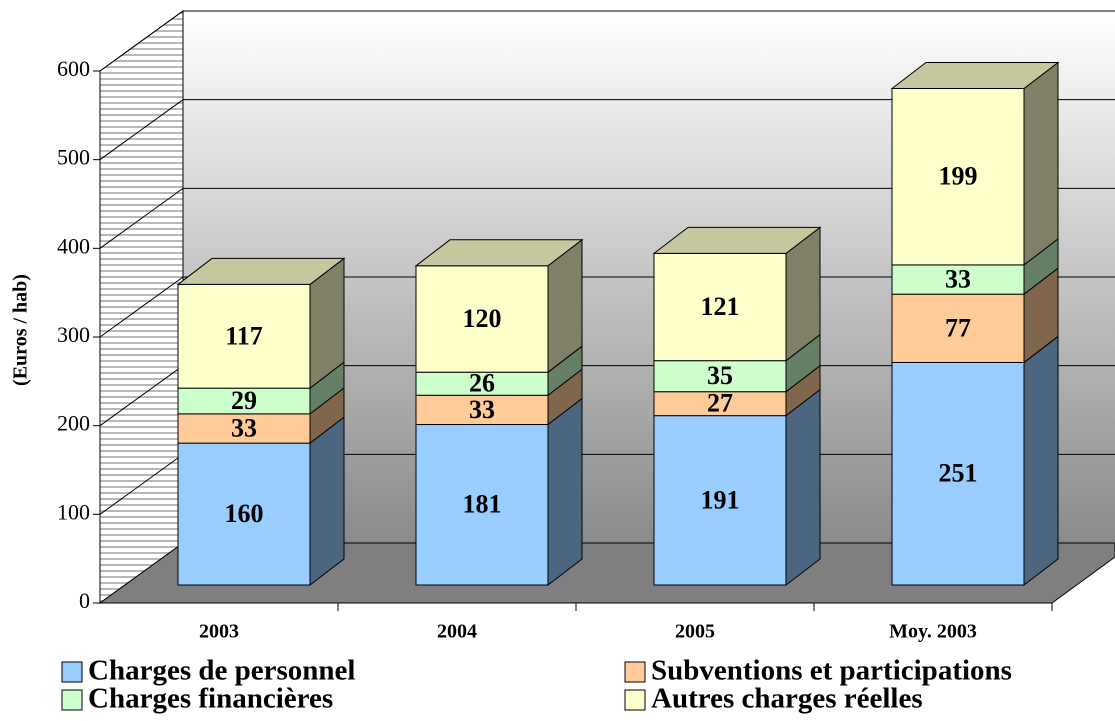 The height and width of the screenshot is (721, 1115). I want to click on data-label: 120, so click(482, 318).